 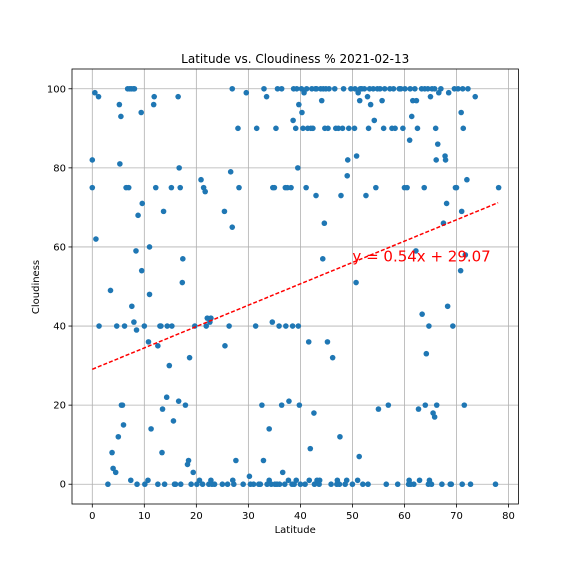 What do you see at coordinates (59, 406) in the screenshot?
I see `y-tick-label: 20` at bounding box center [59, 406].